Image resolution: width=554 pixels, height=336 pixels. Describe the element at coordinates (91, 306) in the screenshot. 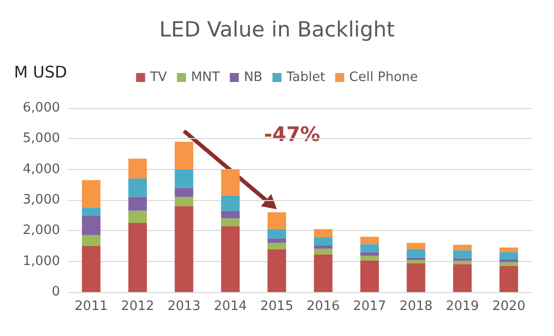

I see `x-tick-label: 2011` at that location.